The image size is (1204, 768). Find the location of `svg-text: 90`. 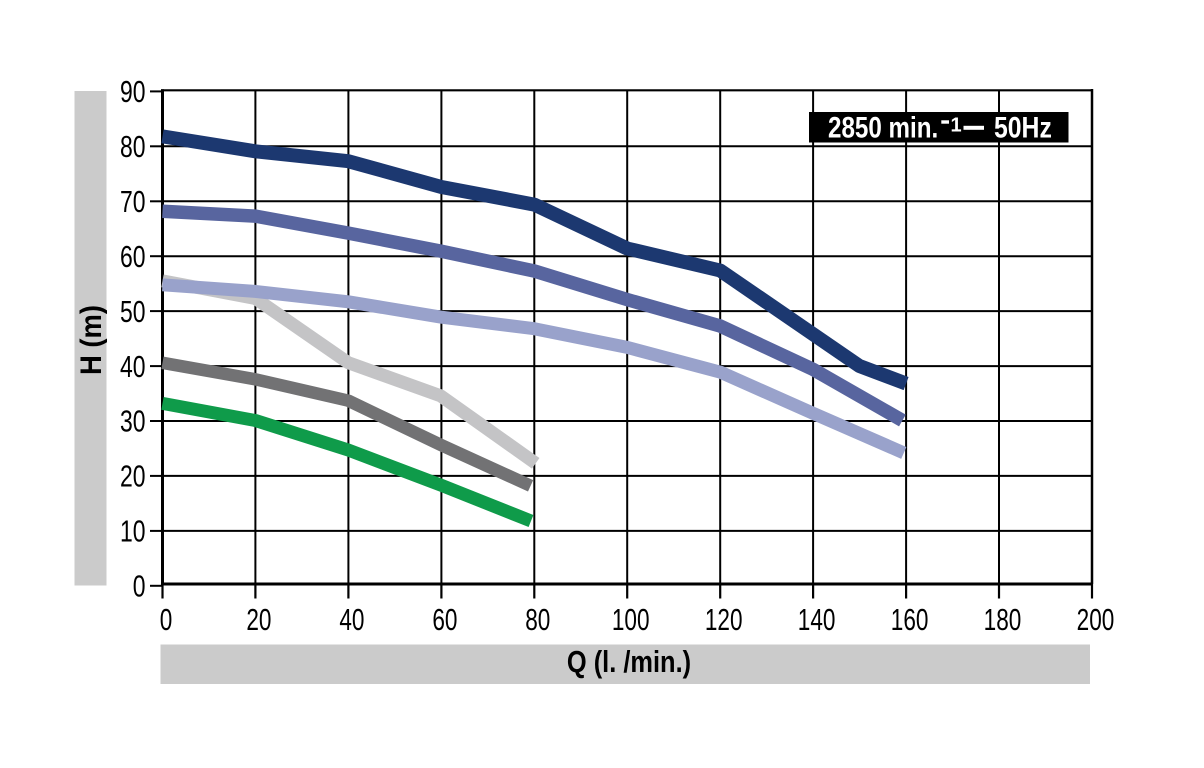

svg-text: 90 is located at coordinates (132, 91).